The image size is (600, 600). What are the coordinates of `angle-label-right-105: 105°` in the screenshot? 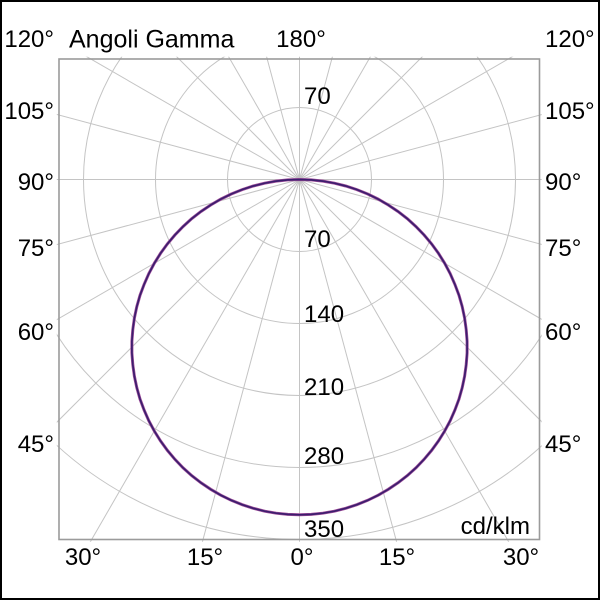 It's located at (570, 111).